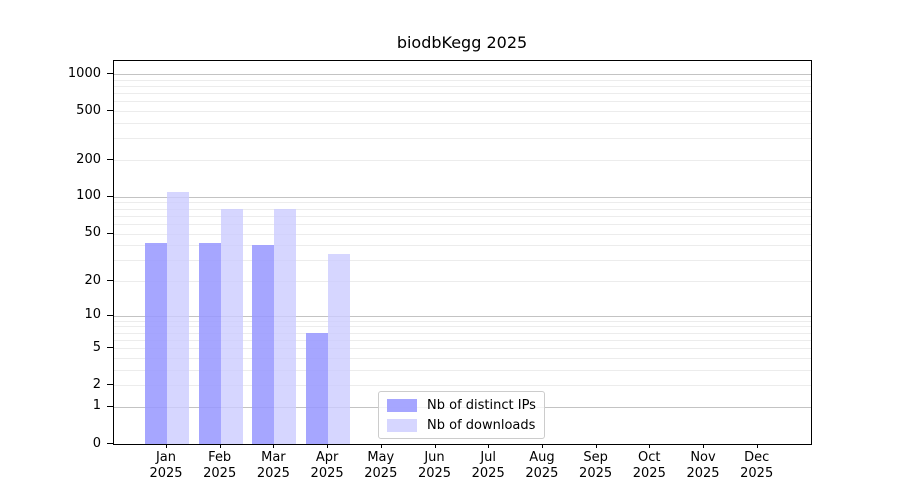  I want to click on legend: Nb of distinct IPs Nb of downloads, so click(461, 415).